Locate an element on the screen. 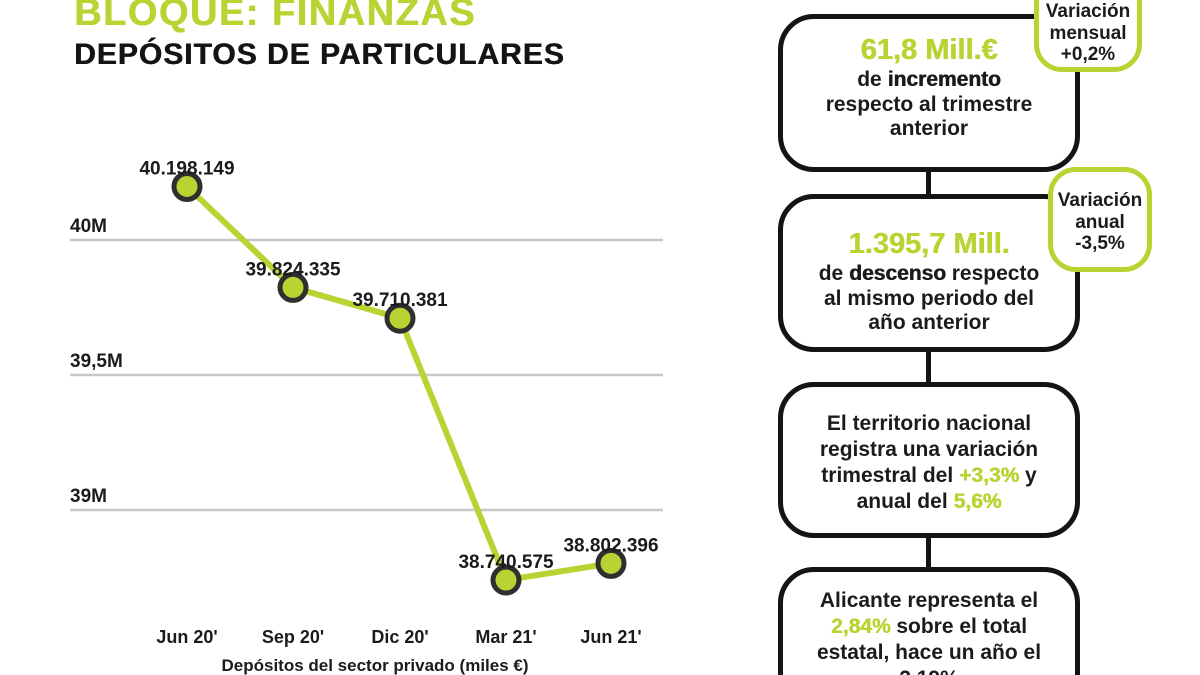 This screenshot has height=675, width=1200. national-quarterly-variation-value: +3,3% is located at coordinates (989, 475).